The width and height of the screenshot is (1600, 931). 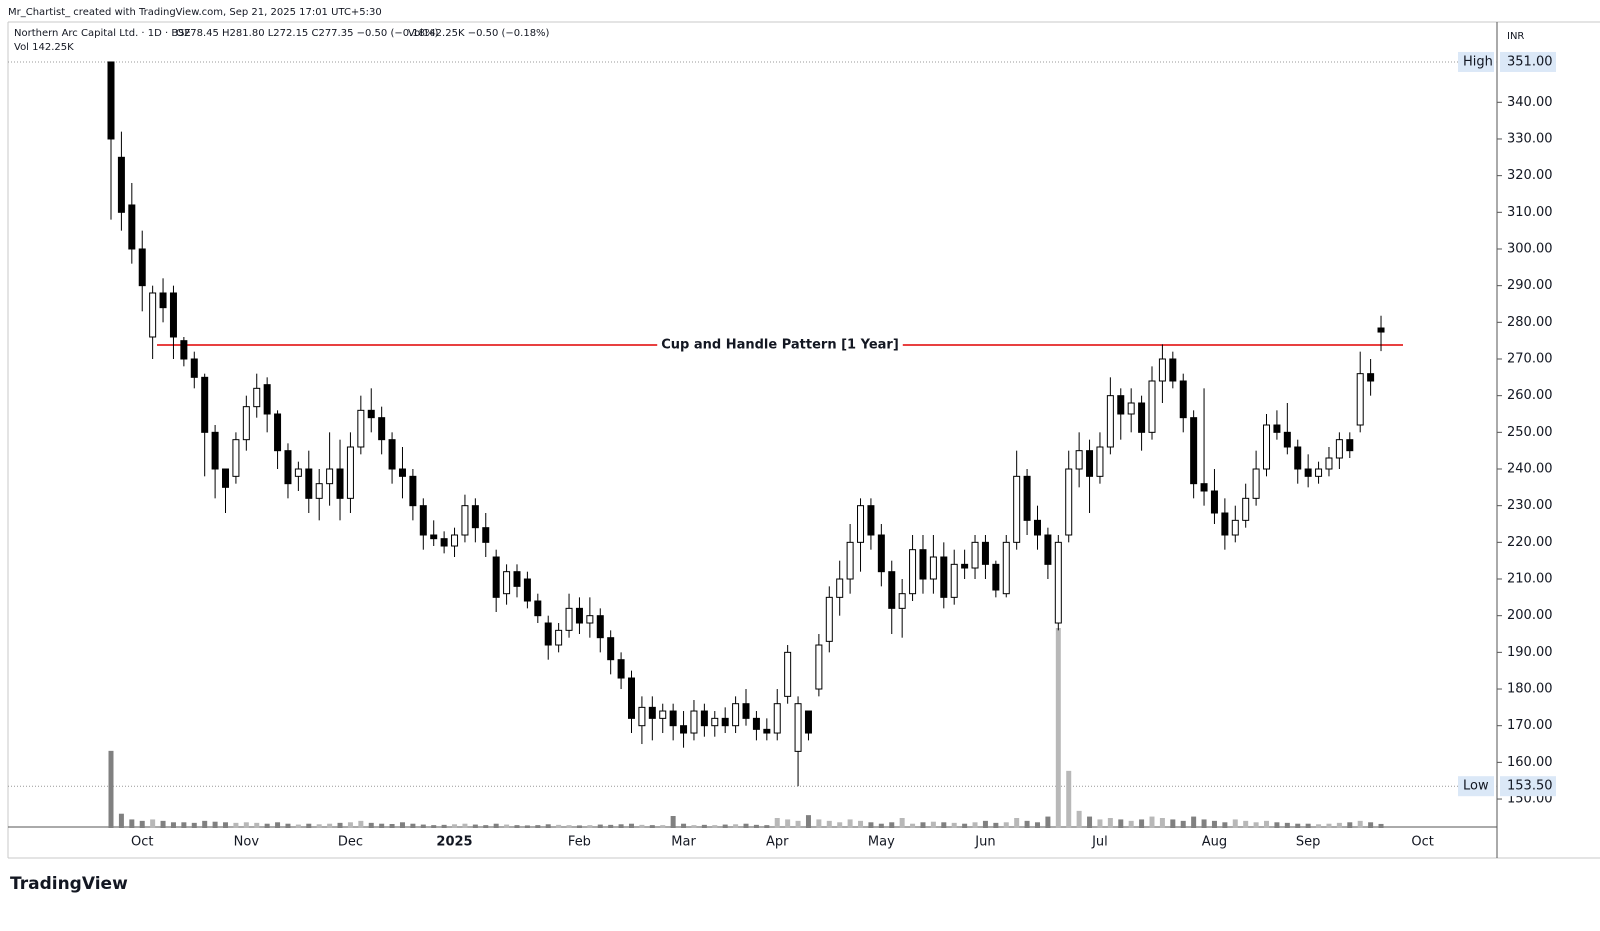 I want to click on y-tick-label: 210.00, so click(x=1530, y=579).